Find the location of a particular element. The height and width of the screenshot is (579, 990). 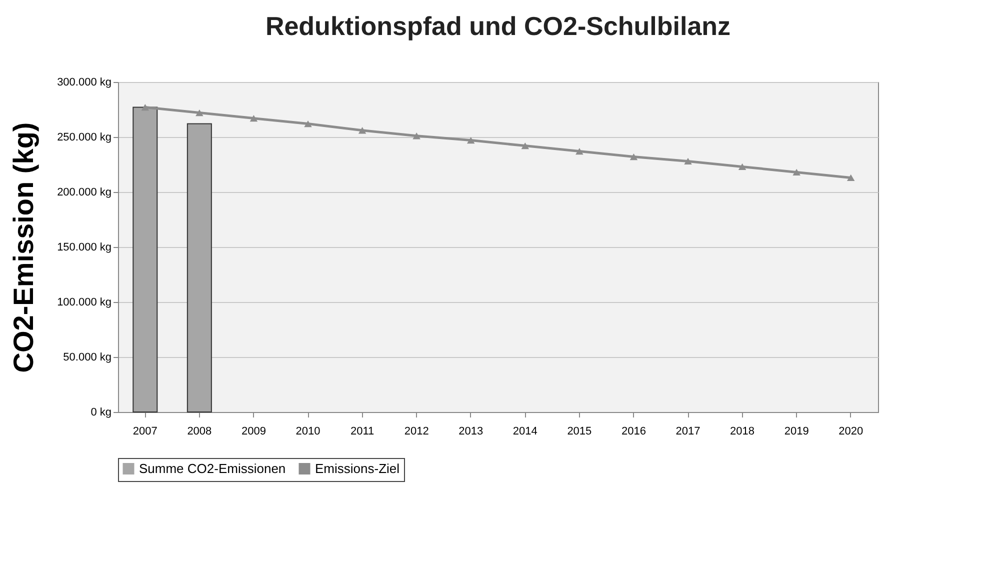

x-tick-label: 2018 is located at coordinates (742, 432).